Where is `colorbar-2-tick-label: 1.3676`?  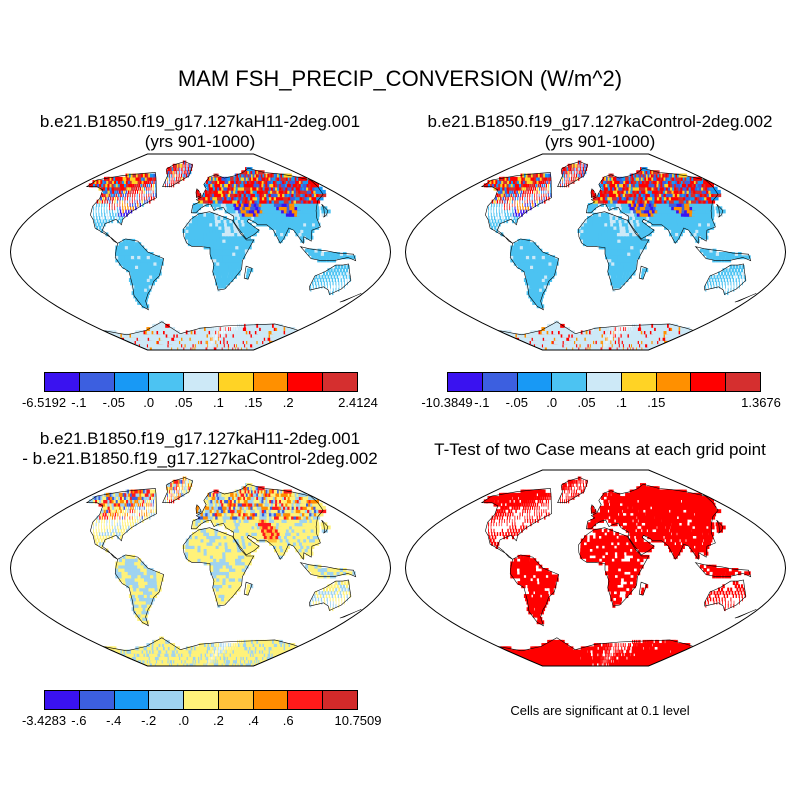
colorbar-2-tick-label: 1.3676 is located at coordinates (761, 402).